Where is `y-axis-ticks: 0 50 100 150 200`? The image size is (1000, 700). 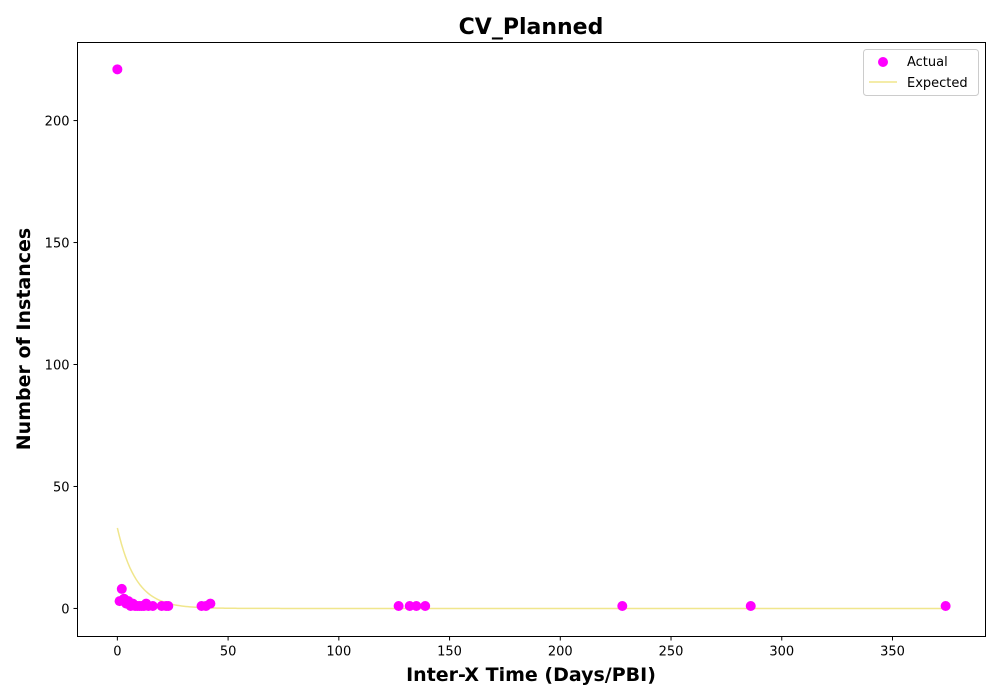
y-axis-ticks: 0 50 100 150 200 is located at coordinates (61, 366).